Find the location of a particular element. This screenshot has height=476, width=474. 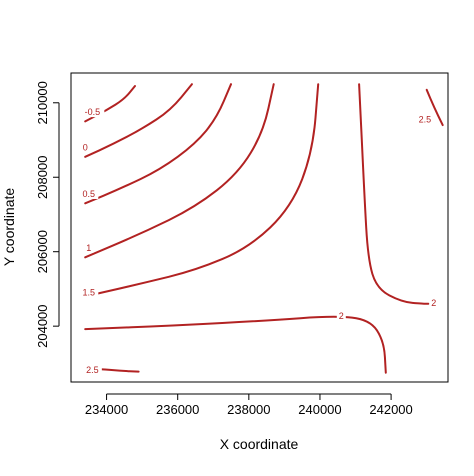

contour-label: -0.5 is located at coordinates (93, 112).